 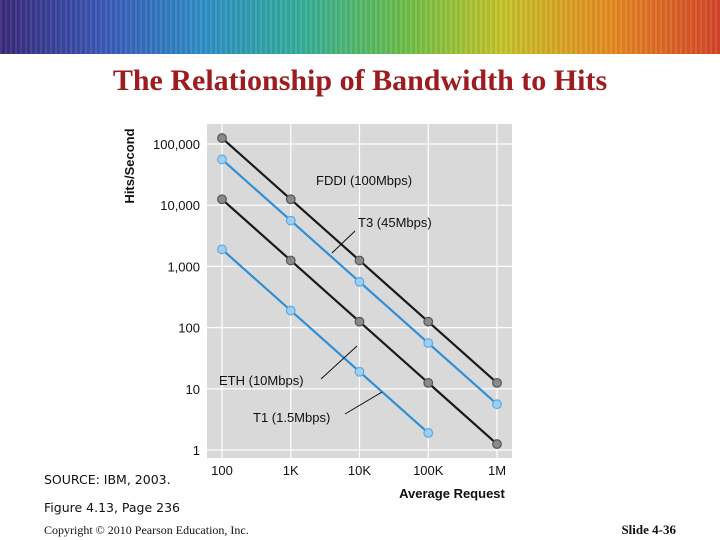 I want to click on decorative-banner, so click(x=360, y=27).